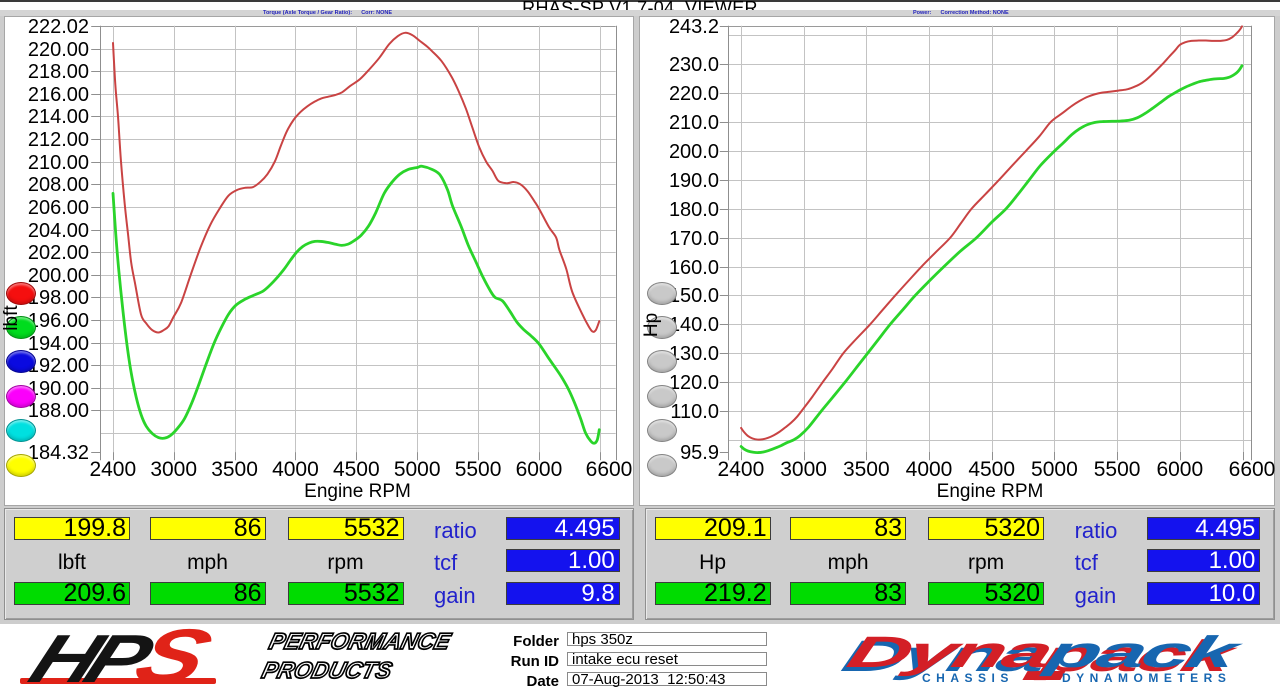 Image resolution: width=1280 pixels, height=699 pixels. Describe the element at coordinates (542, 681) in the screenshot. I see `date-label: Date` at that location.